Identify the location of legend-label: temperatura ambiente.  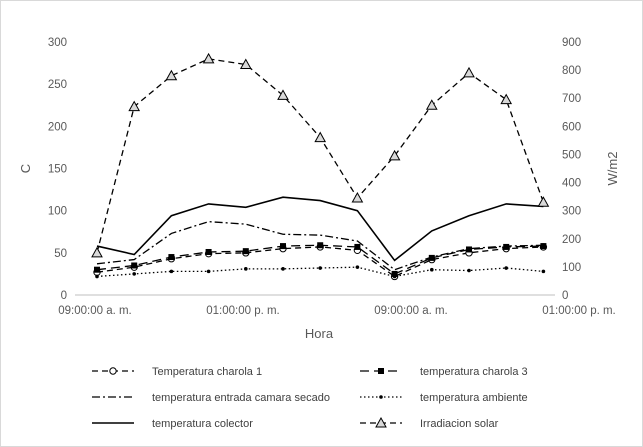
(474, 398).